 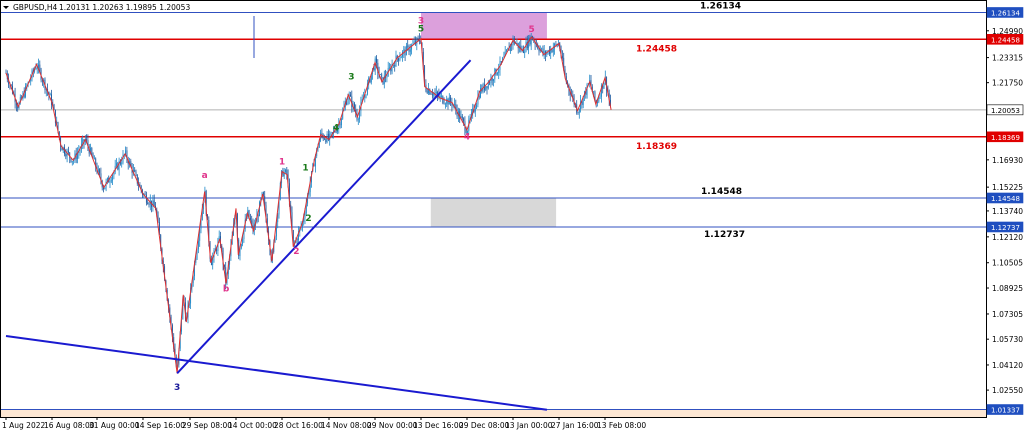 I want to click on x-tick-label-8: 29 Nov 00:00, so click(x=392, y=425).